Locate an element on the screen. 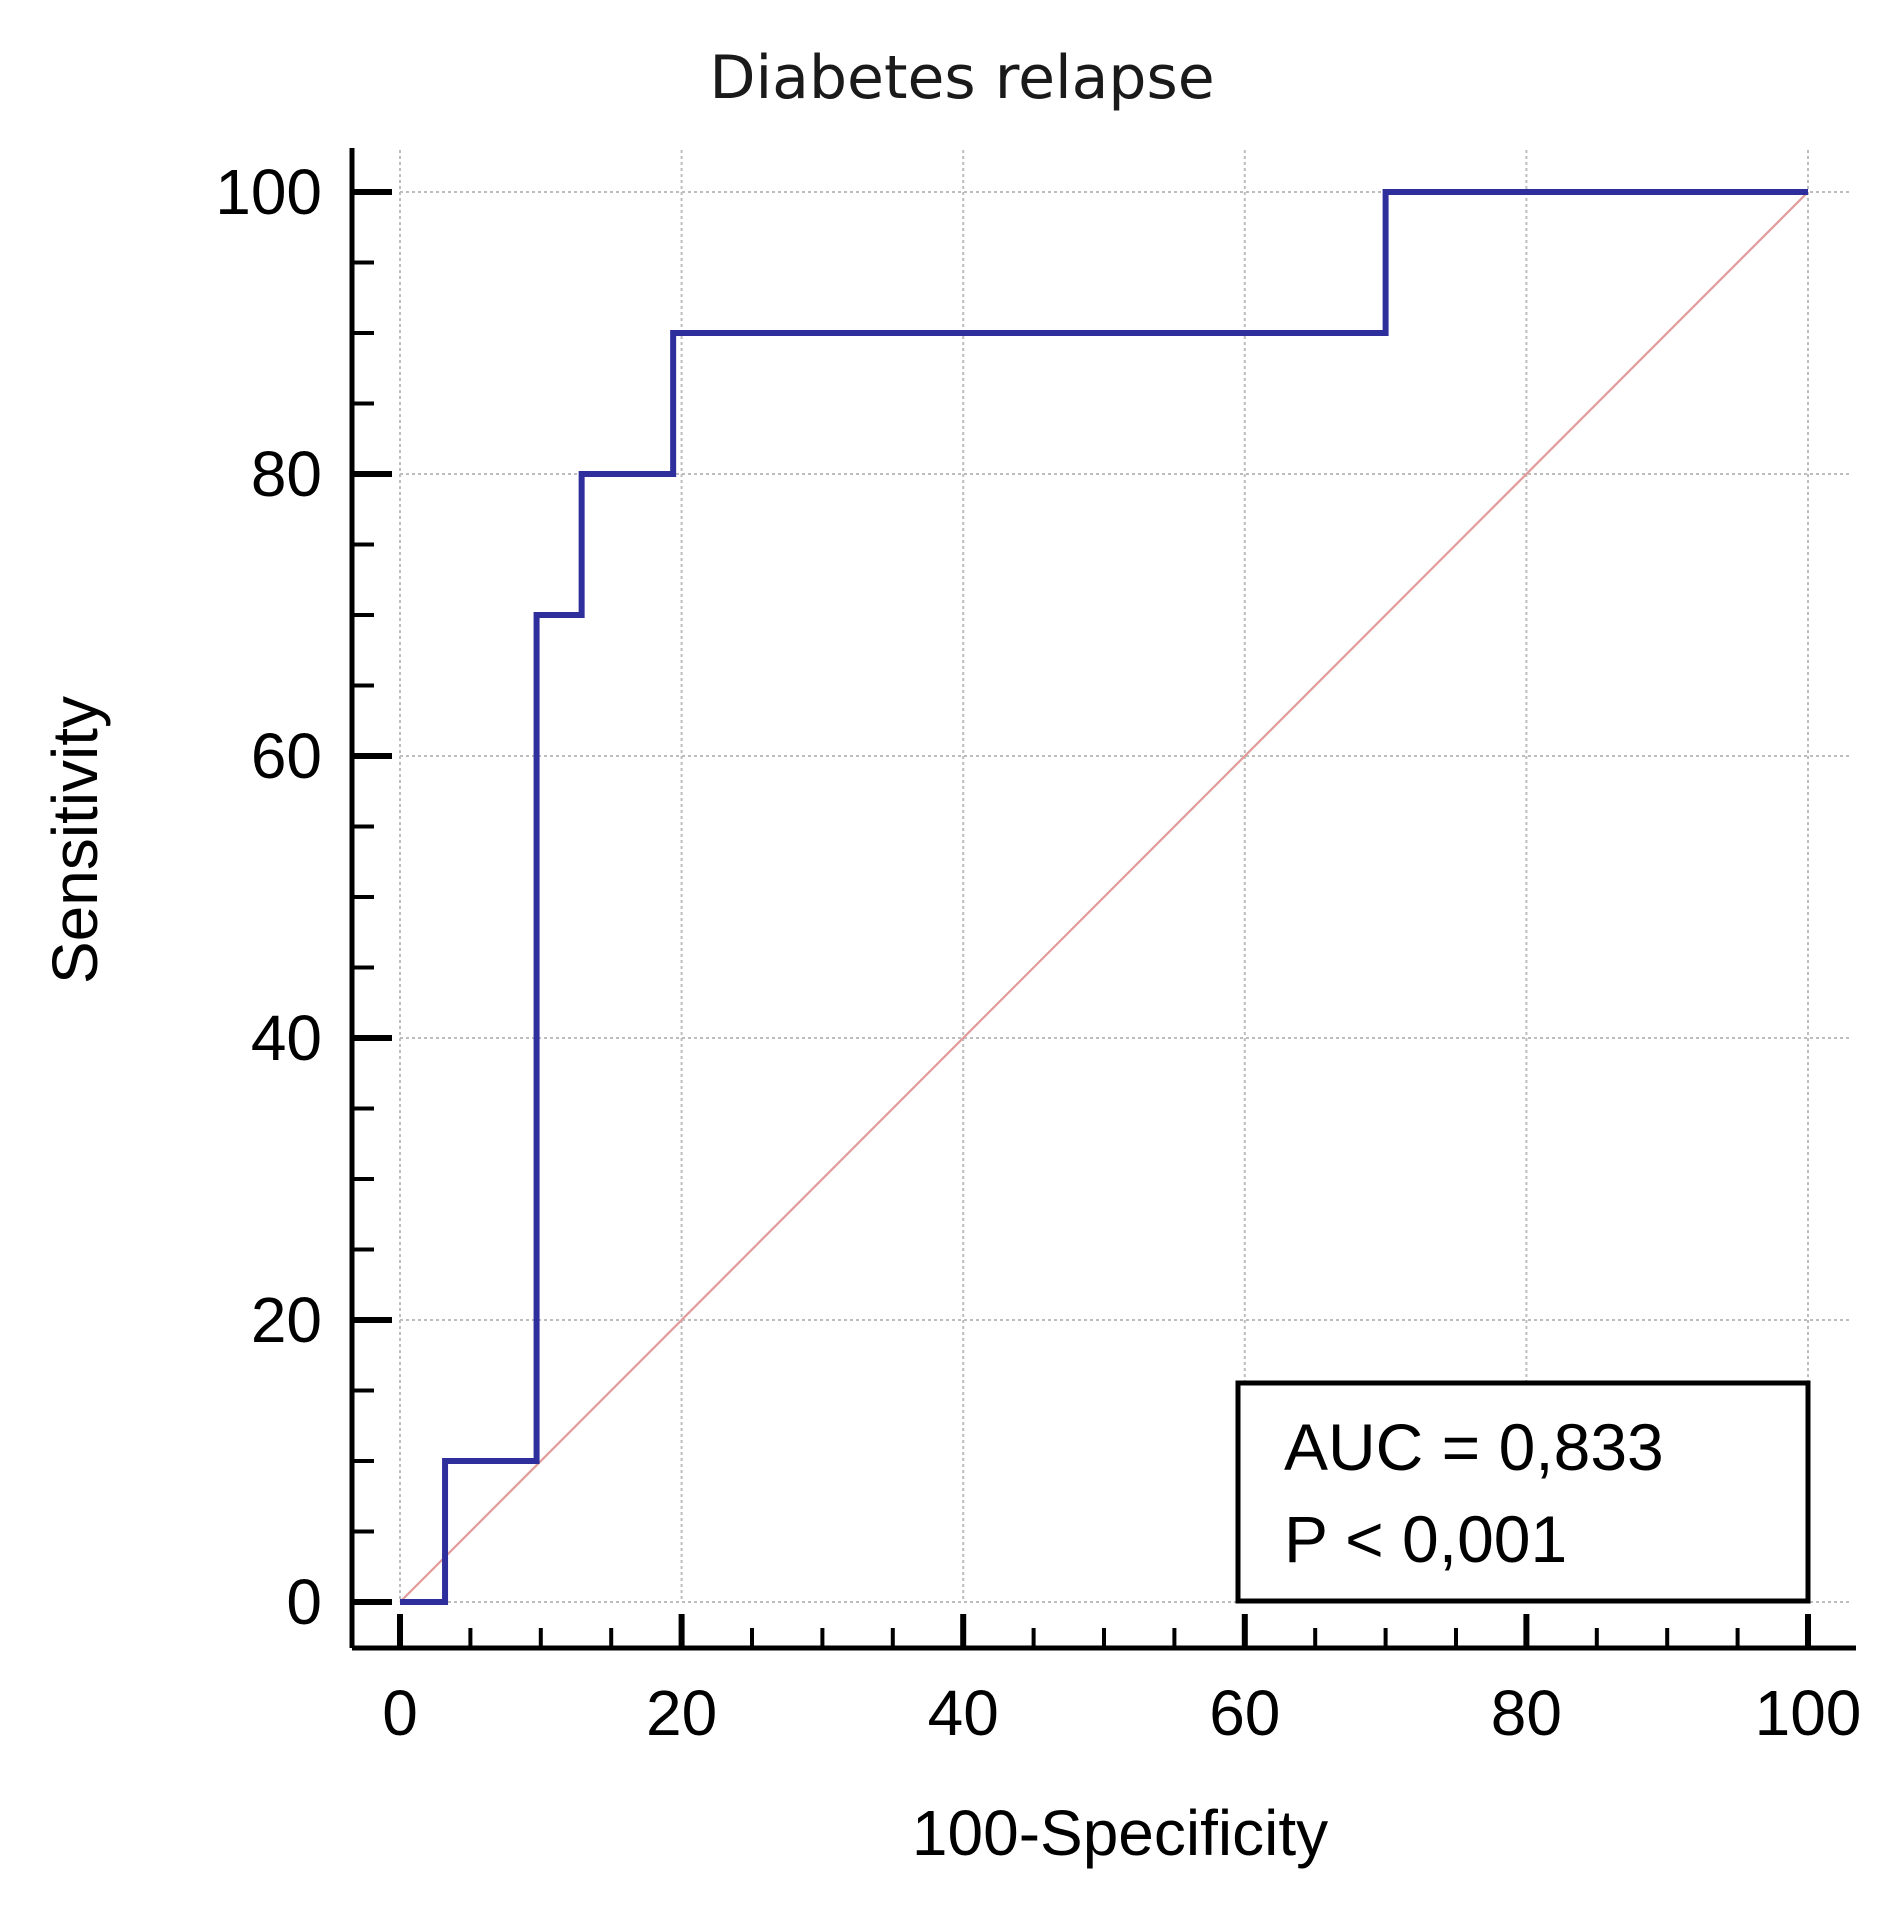 The image size is (1904, 1910). x-axis-label: 100-Specificity is located at coordinates (1120, 1833).